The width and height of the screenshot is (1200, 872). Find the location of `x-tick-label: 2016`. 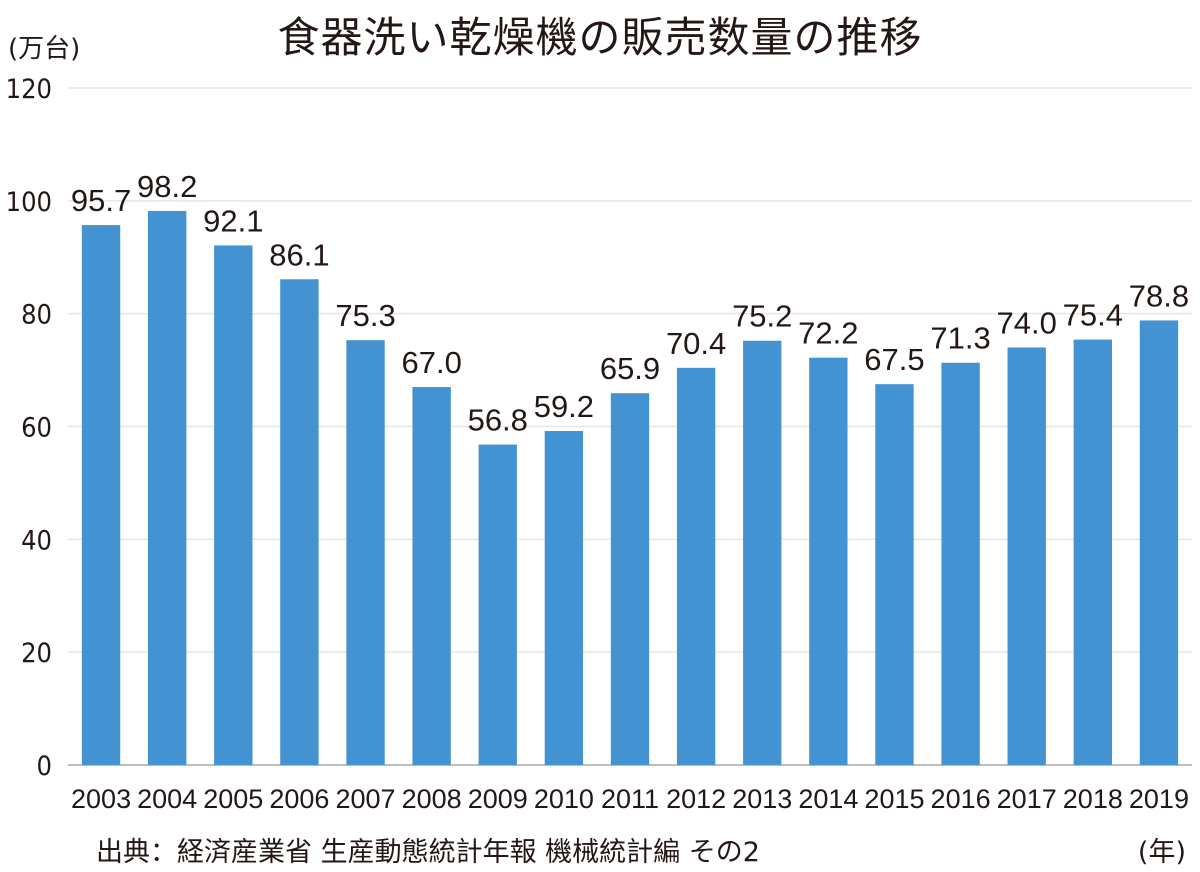

x-tick-label: 2016 is located at coordinates (961, 799).